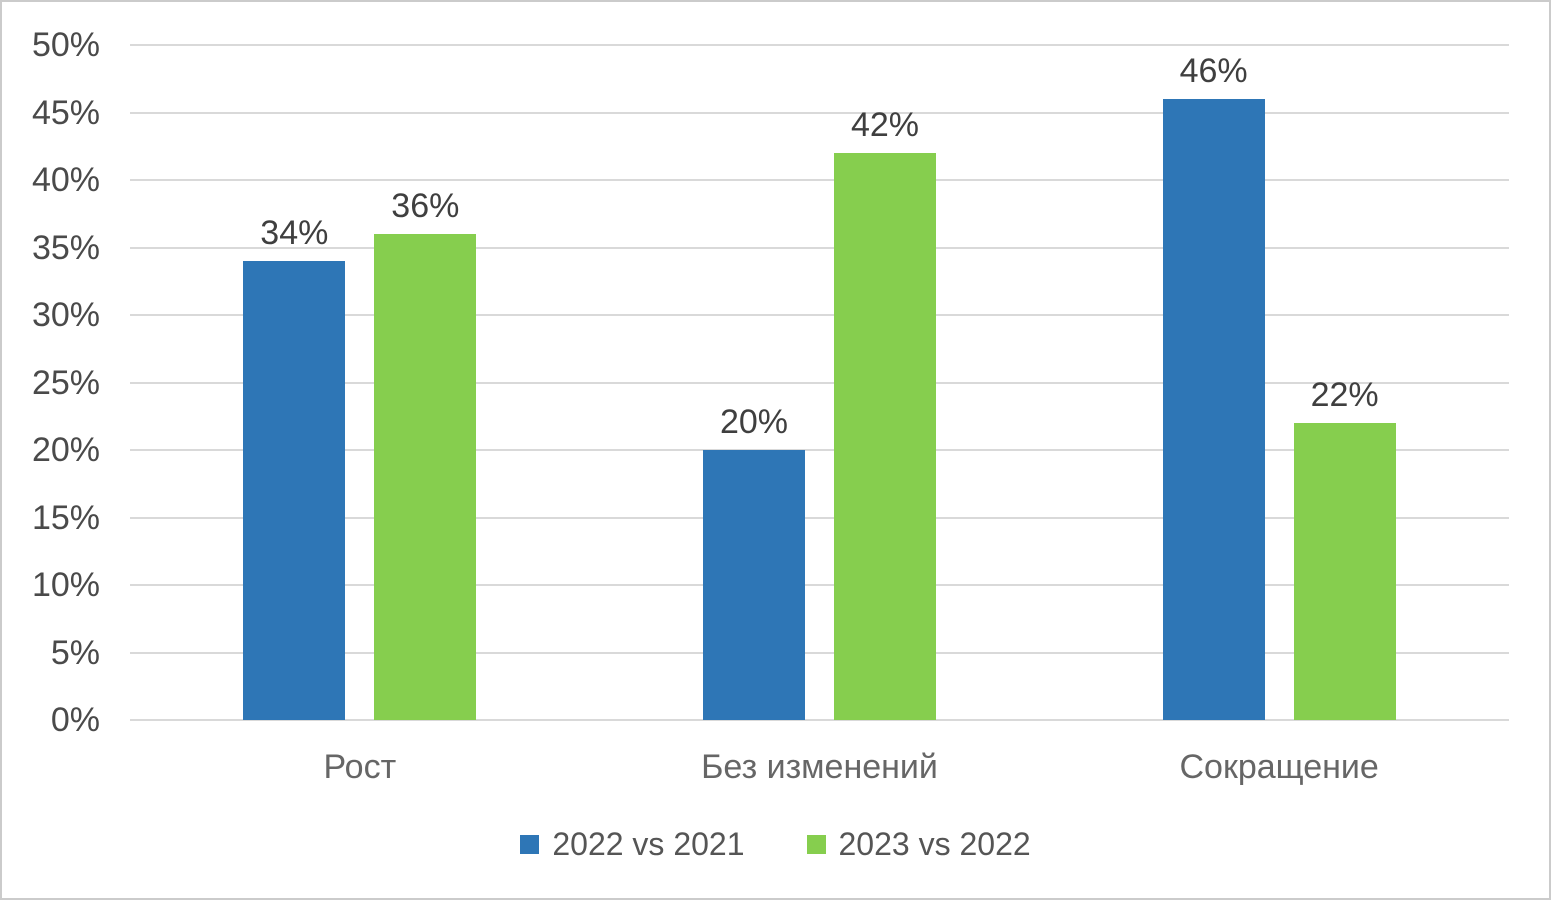 The width and height of the screenshot is (1551, 900). I want to click on legend-item: 2022 vs 2021, so click(632, 844).